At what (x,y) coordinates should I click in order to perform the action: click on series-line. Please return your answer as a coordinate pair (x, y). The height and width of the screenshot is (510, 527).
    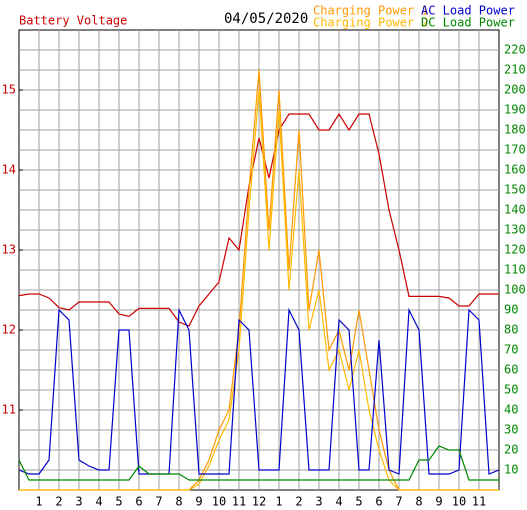
    Looking at the image, I should click on (258, 463).